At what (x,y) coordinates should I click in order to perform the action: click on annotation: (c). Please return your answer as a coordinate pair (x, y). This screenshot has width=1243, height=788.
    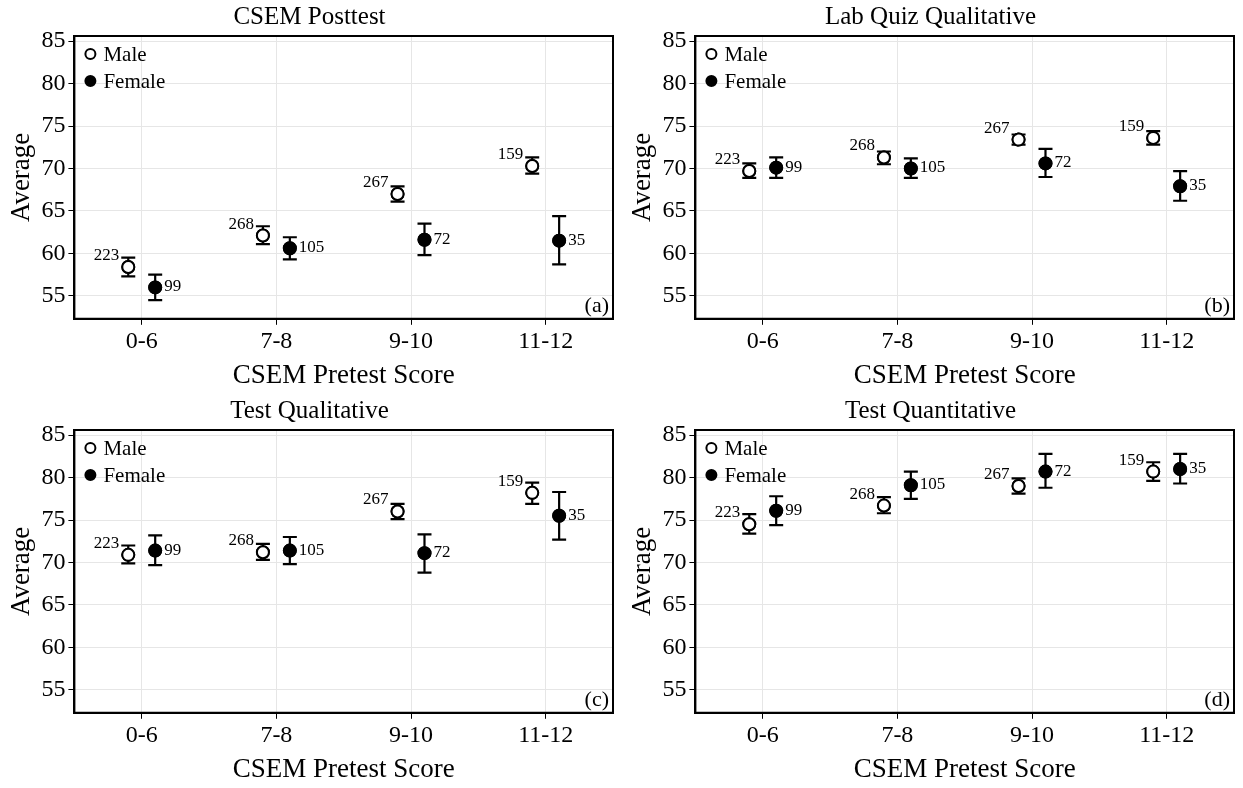
    Looking at the image, I should click on (596, 698).